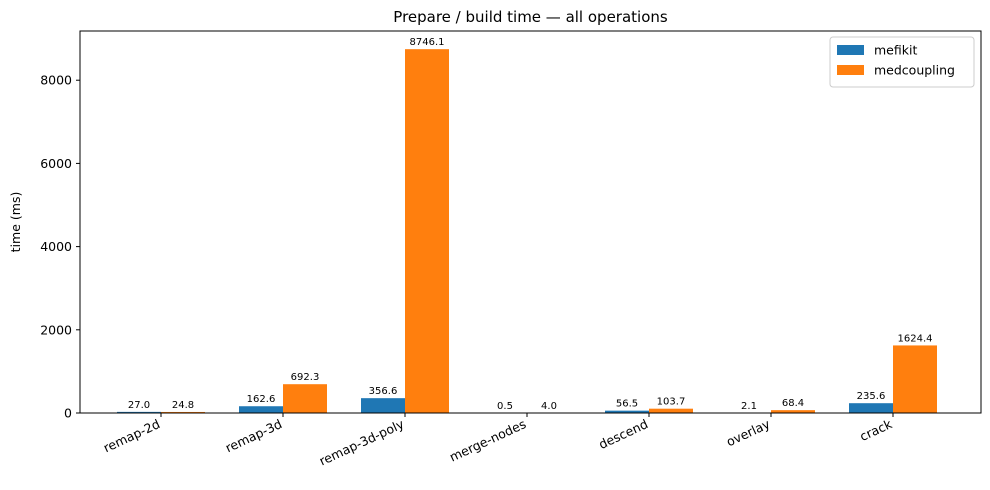 The image size is (990, 490). Describe the element at coordinates (748, 432) in the screenshot. I see `x-tick-label-overlay: overlay` at that location.